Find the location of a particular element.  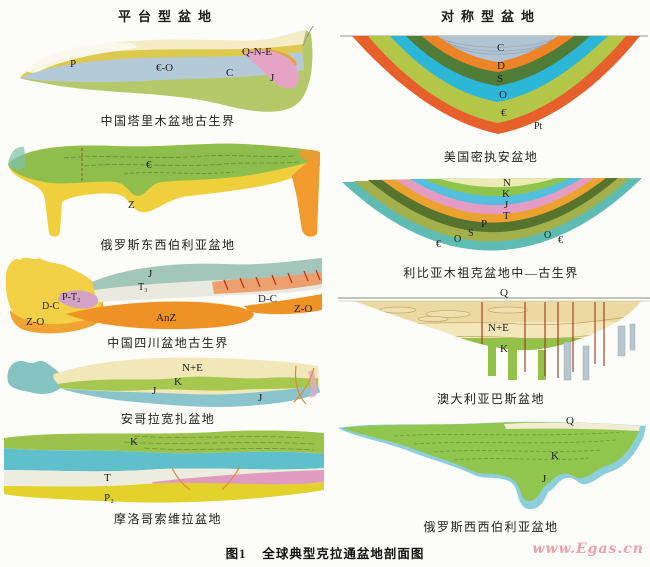

layer-neogene is located at coordinates (498, 183).